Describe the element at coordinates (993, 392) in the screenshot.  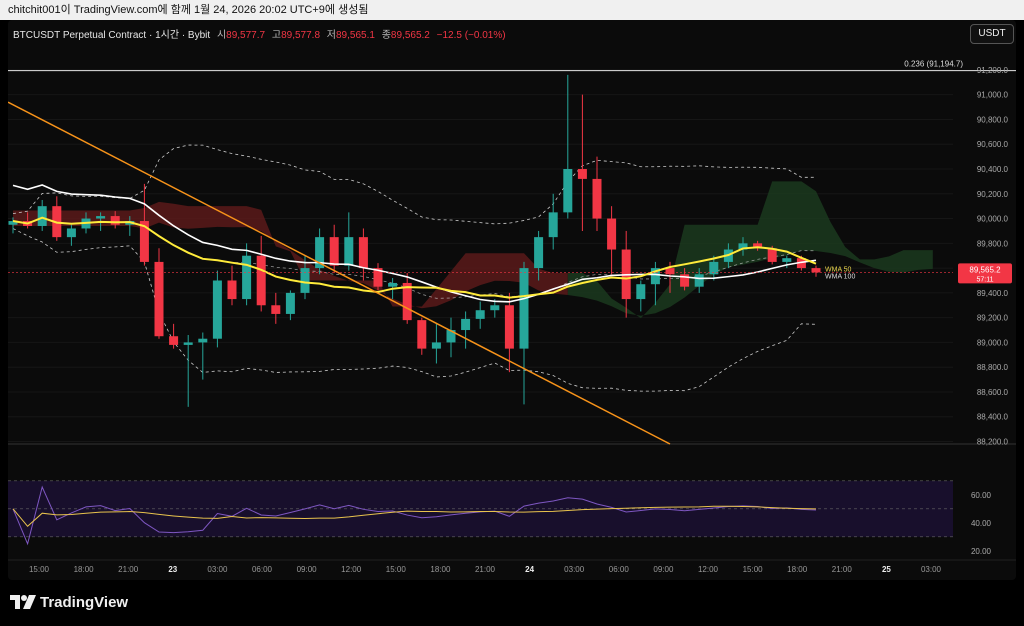
I see `price-tick-label: 88,600.0` at that location.